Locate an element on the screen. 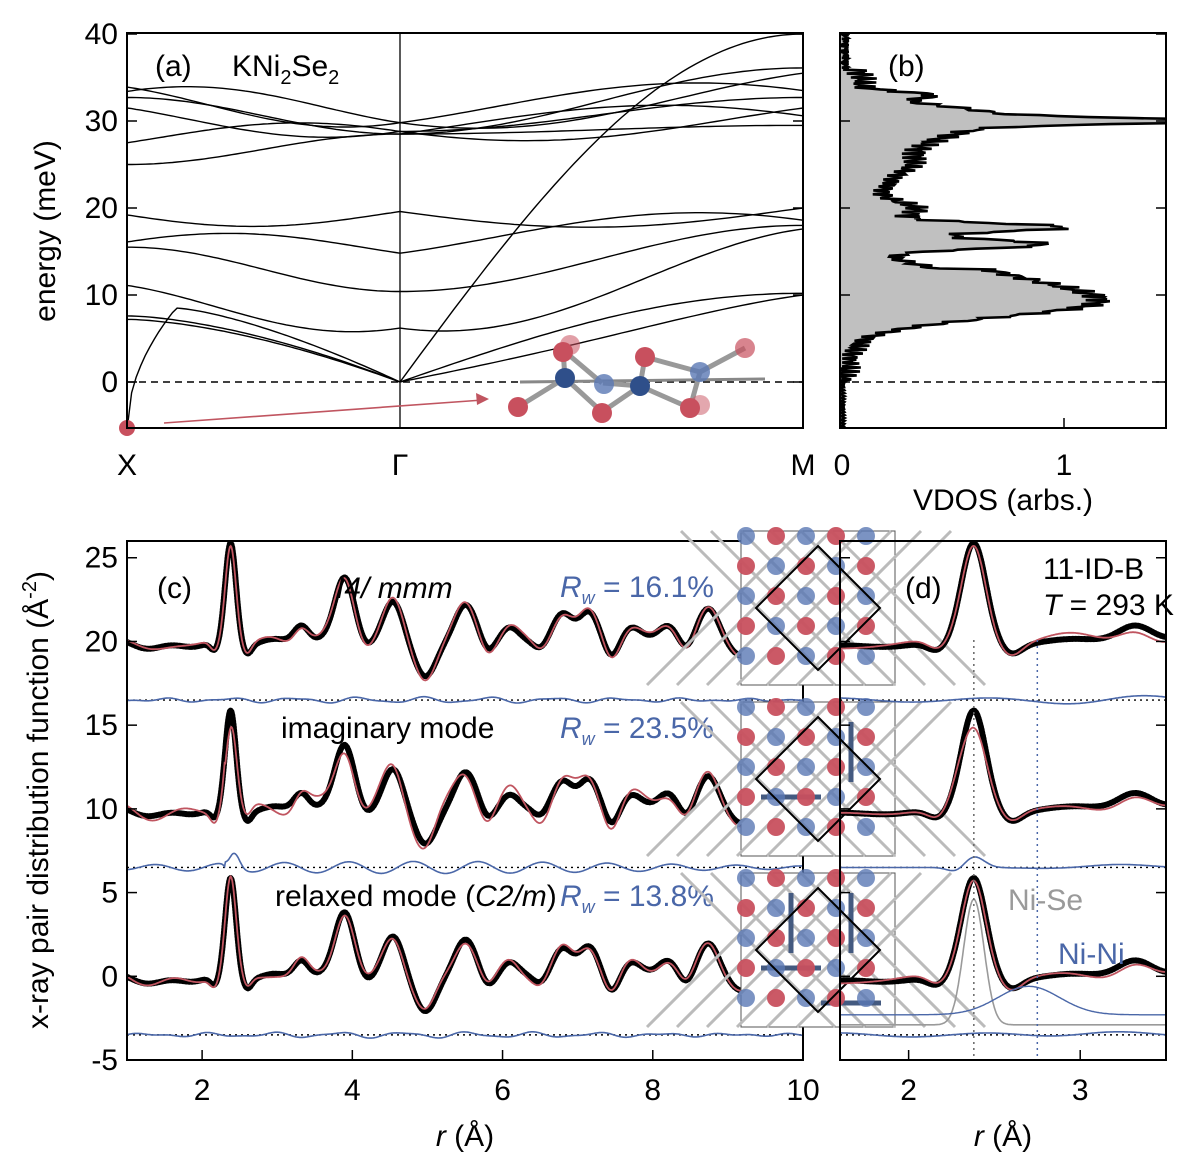 Image resolution: width=1181 pixels, height=1164 pixels. xtick-label-c: 8 is located at coordinates (652, 1090).